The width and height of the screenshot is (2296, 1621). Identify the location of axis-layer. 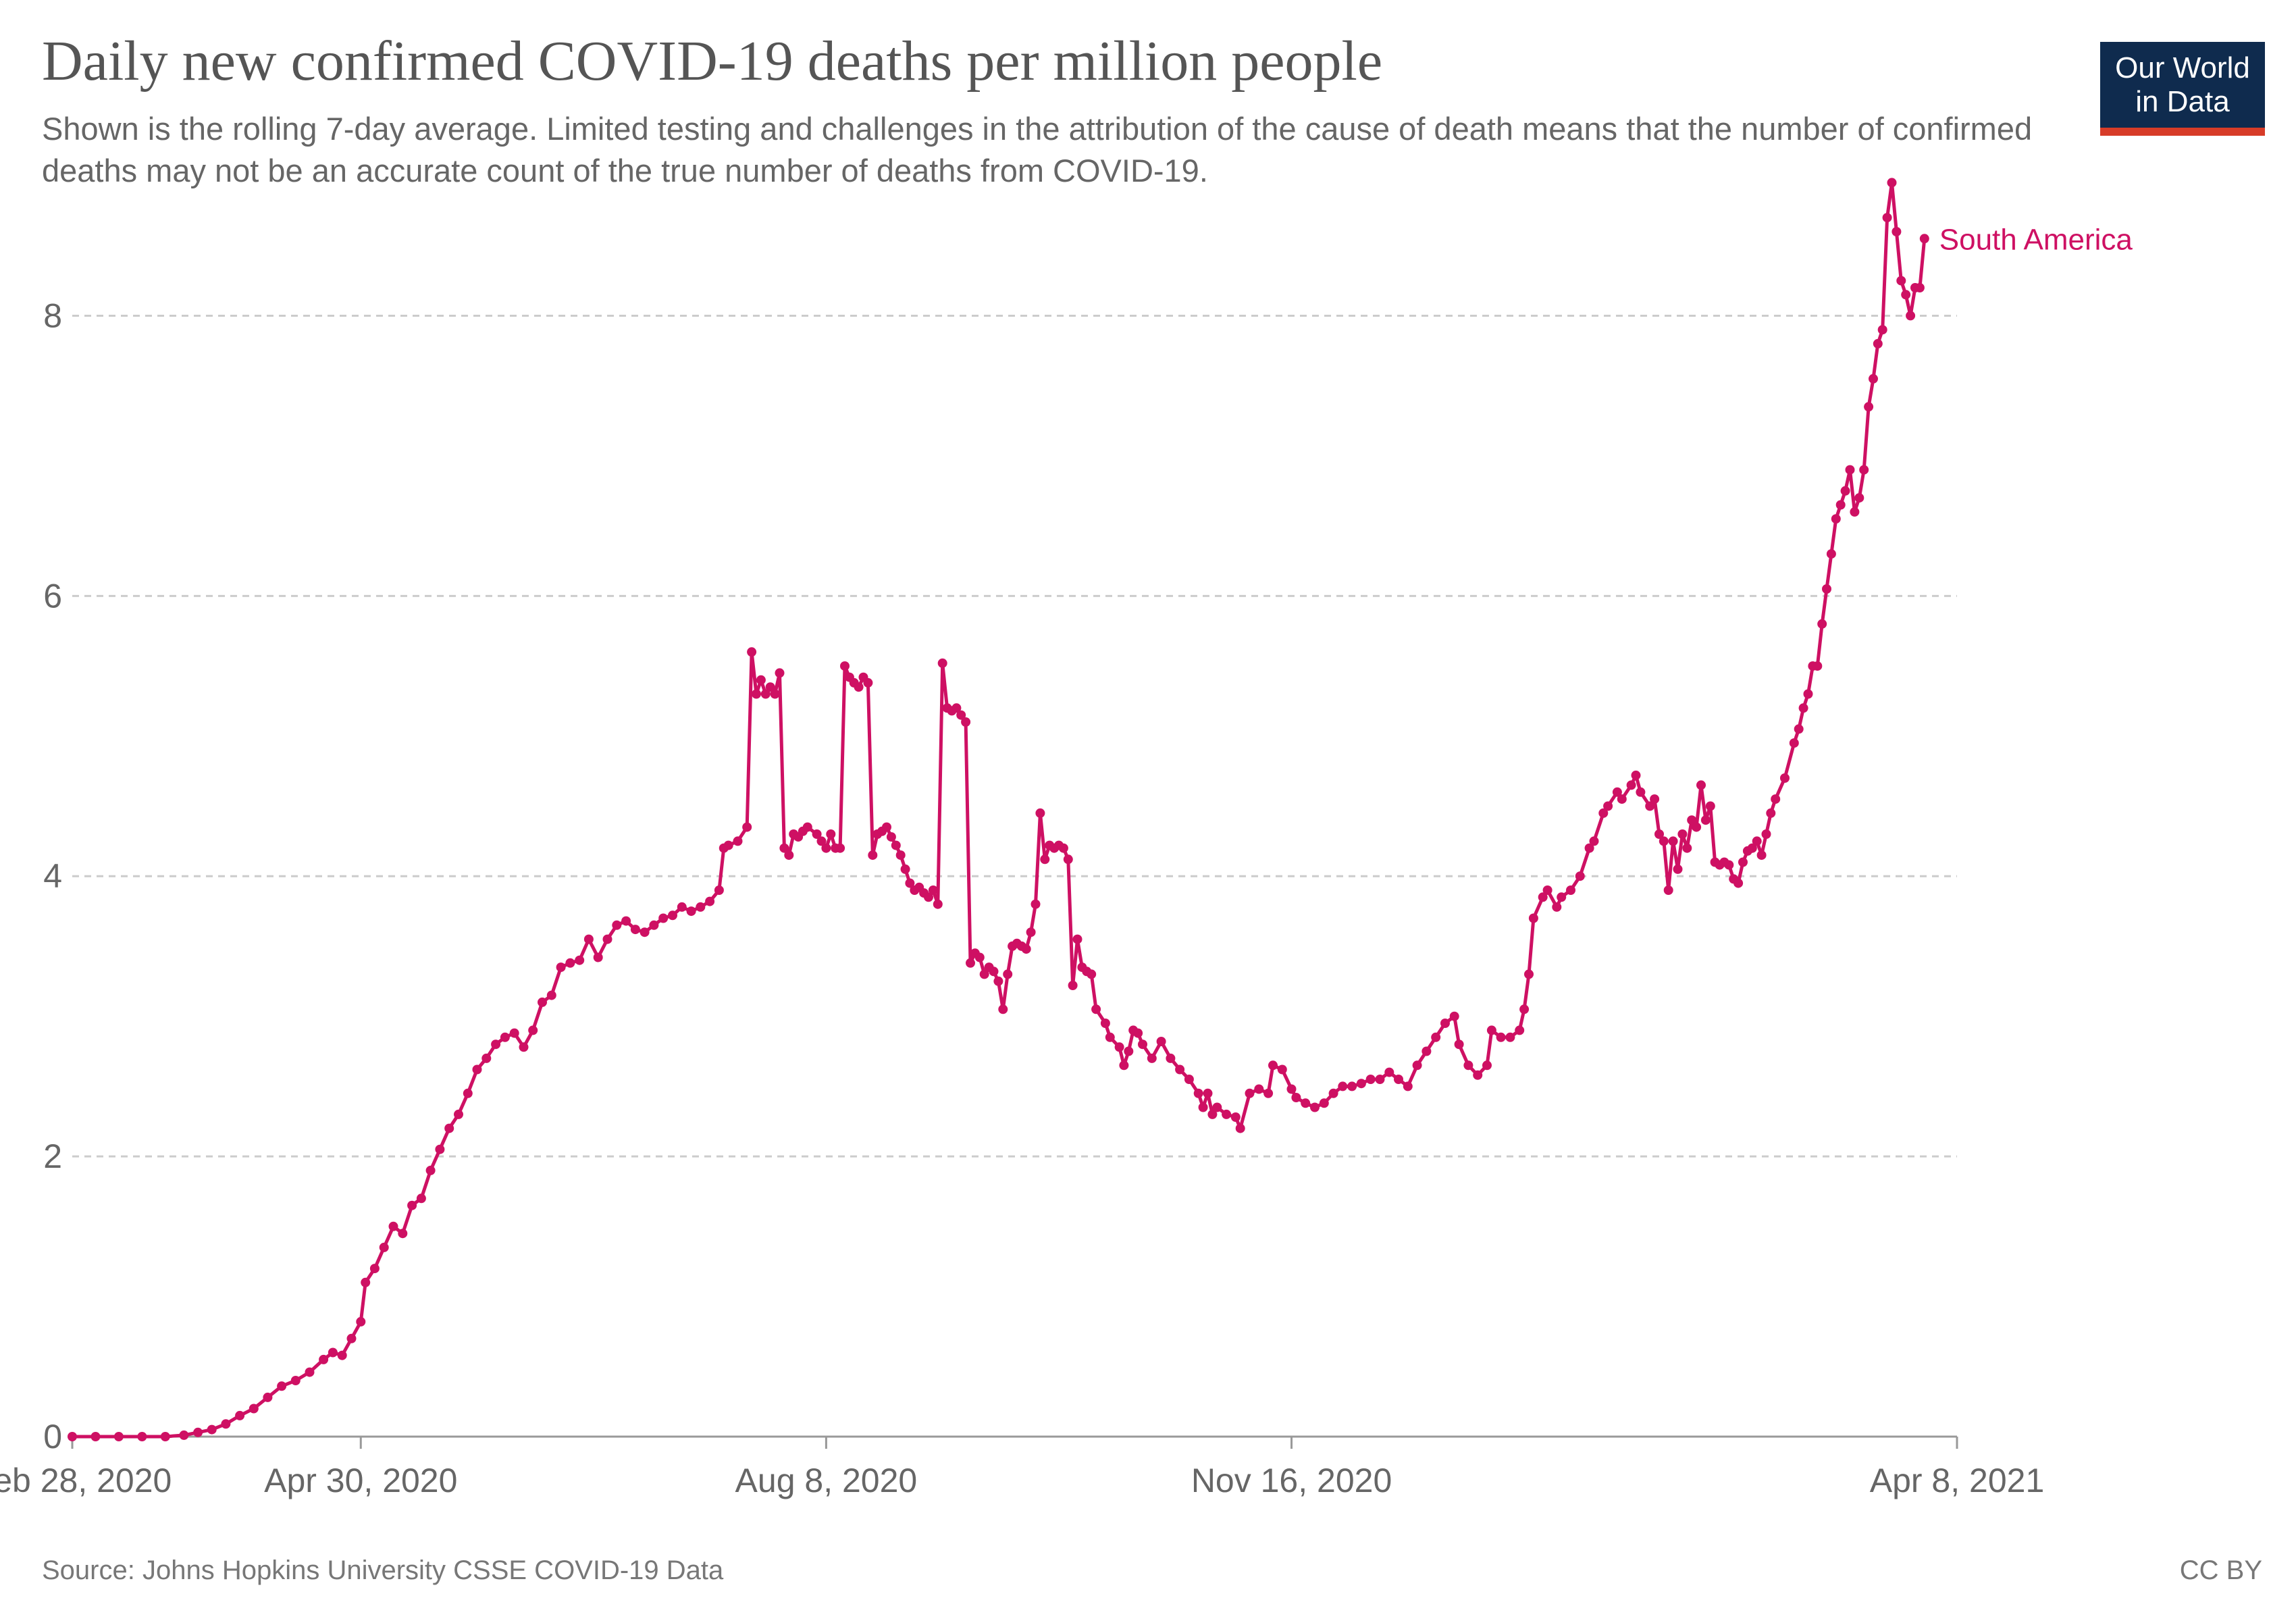
(1014, 1442).